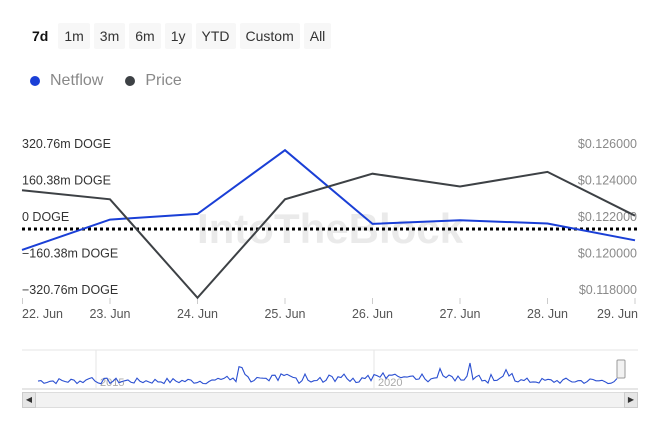 The image size is (660, 440). What do you see at coordinates (130, 81) in the screenshot?
I see `legend-dot-price` at bounding box center [130, 81].